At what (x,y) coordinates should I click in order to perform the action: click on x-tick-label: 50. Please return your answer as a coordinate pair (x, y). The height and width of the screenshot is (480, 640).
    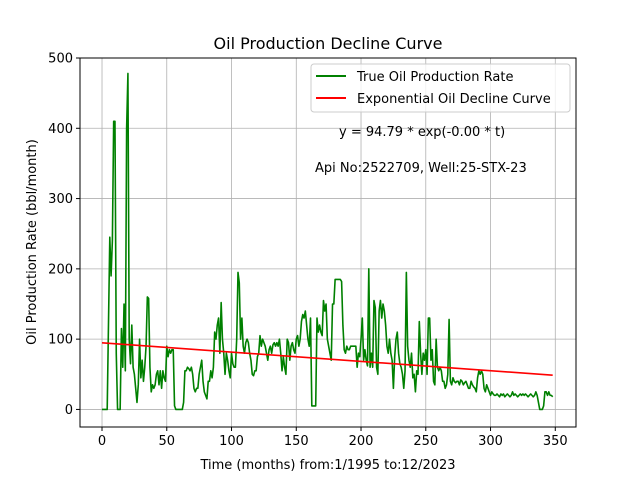
    Looking at the image, I should click on (166, 441).